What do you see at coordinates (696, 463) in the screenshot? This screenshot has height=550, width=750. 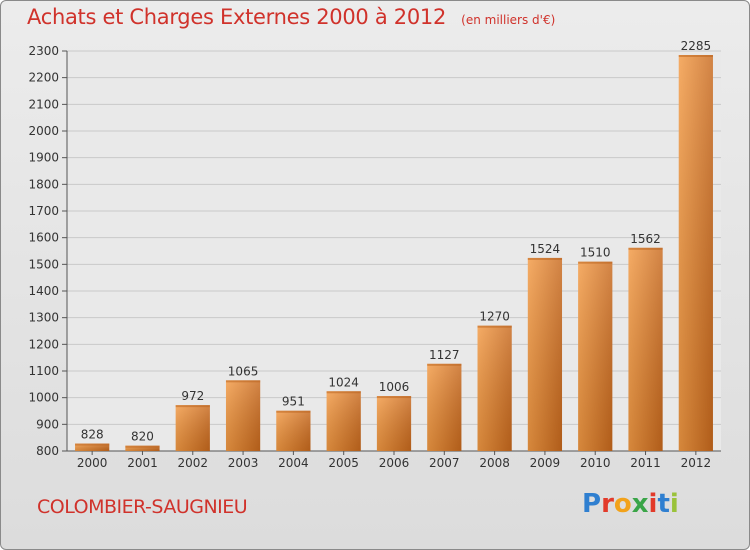 I see `x-tick-label: 2012` at bounding box center [696, 463].